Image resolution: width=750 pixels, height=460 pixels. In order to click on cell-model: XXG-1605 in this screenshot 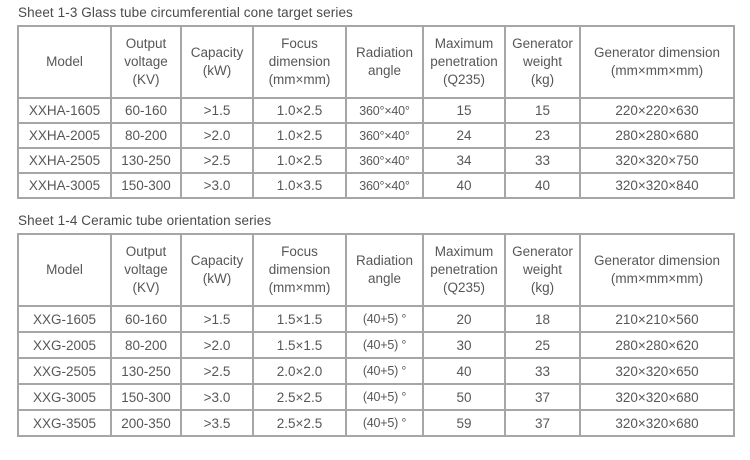, I will do `click(64, 319)`.